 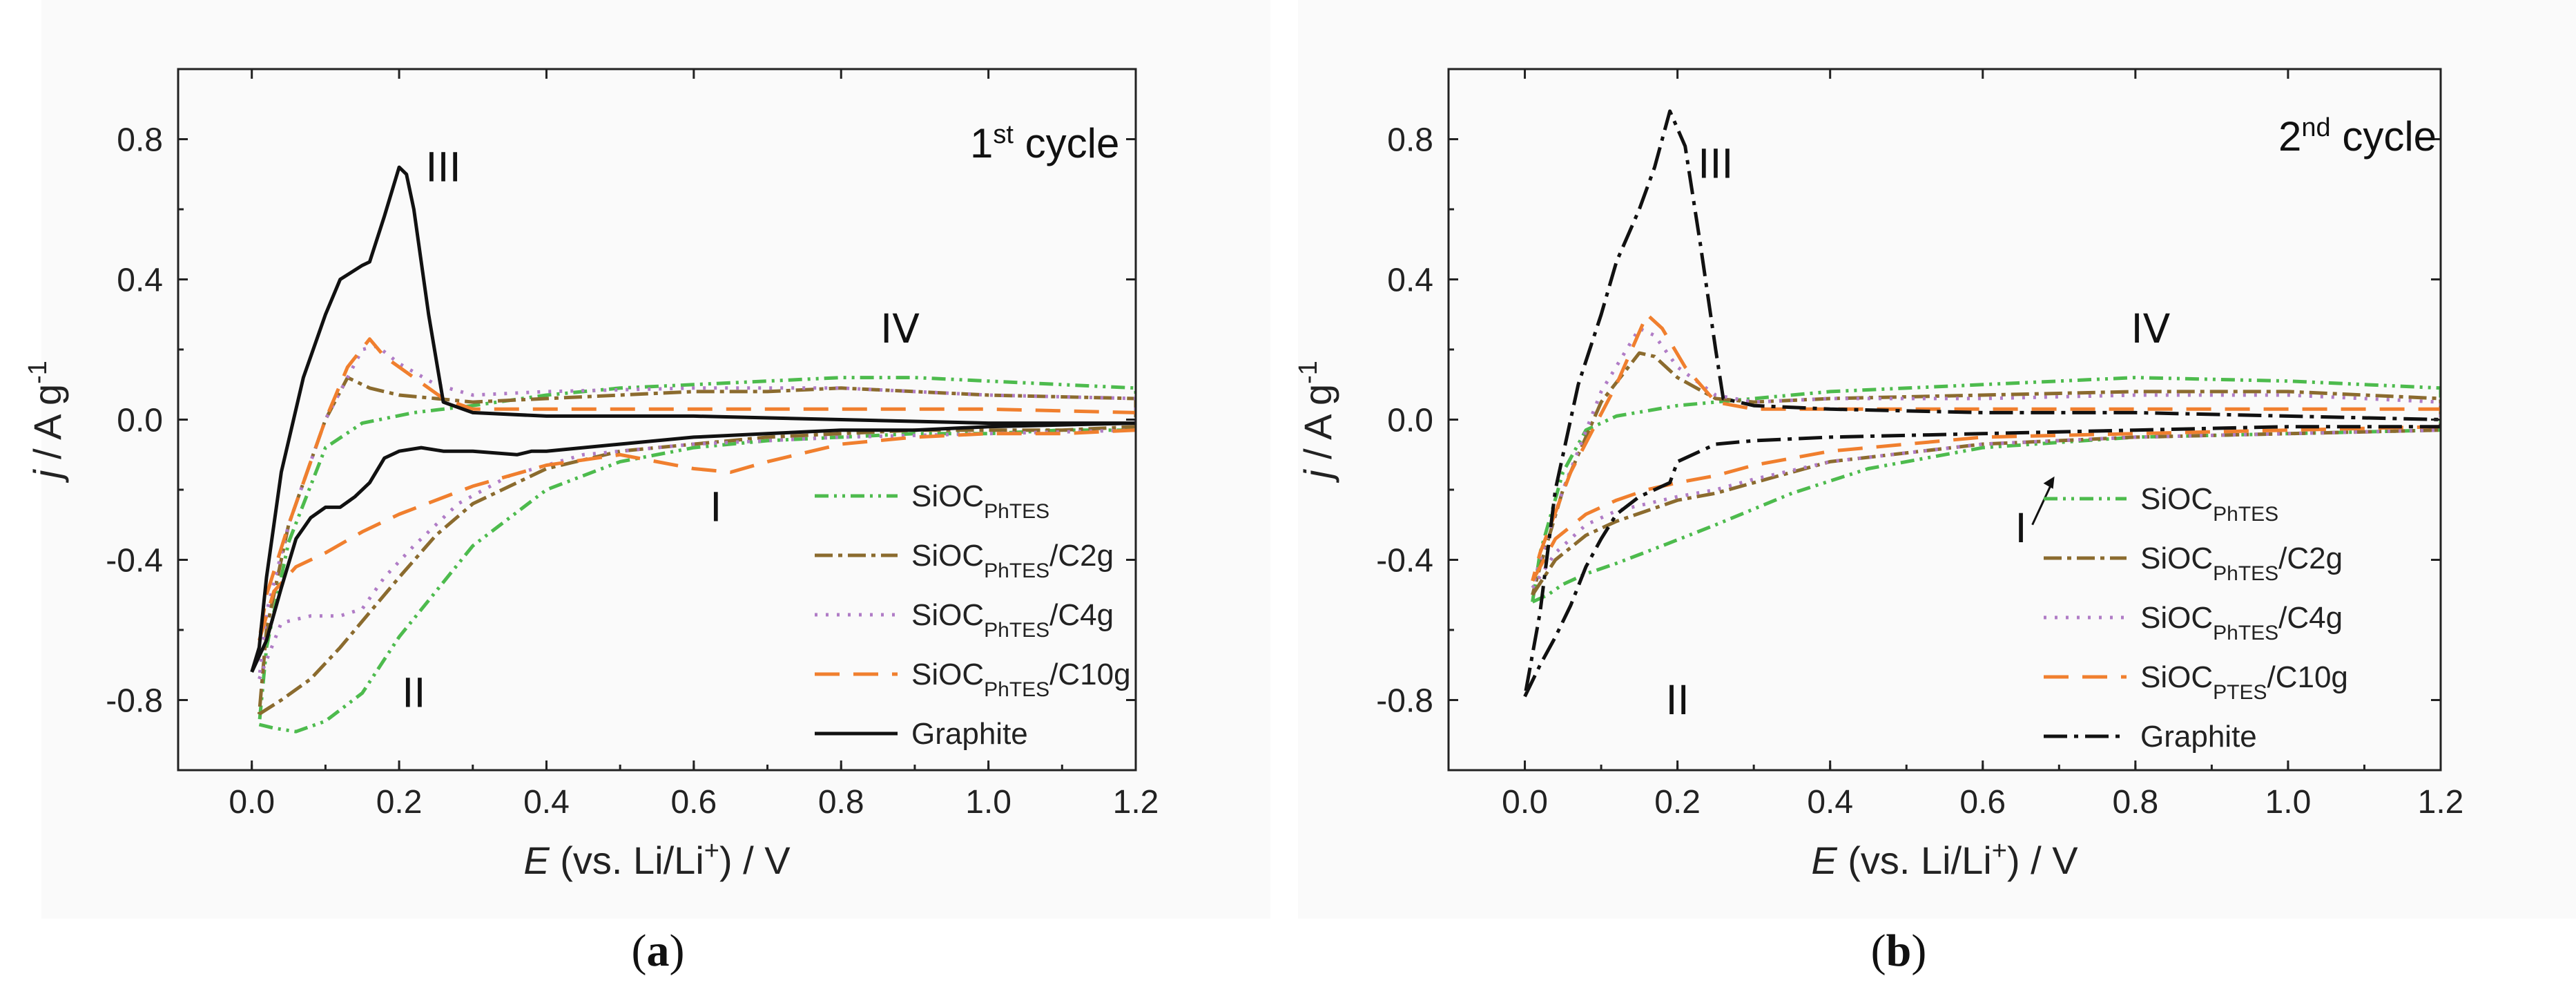 What do you see at coordinates (2042, 504) in the screenshot?
I see `arrow-shaft` at bounding box center [2042, 504].